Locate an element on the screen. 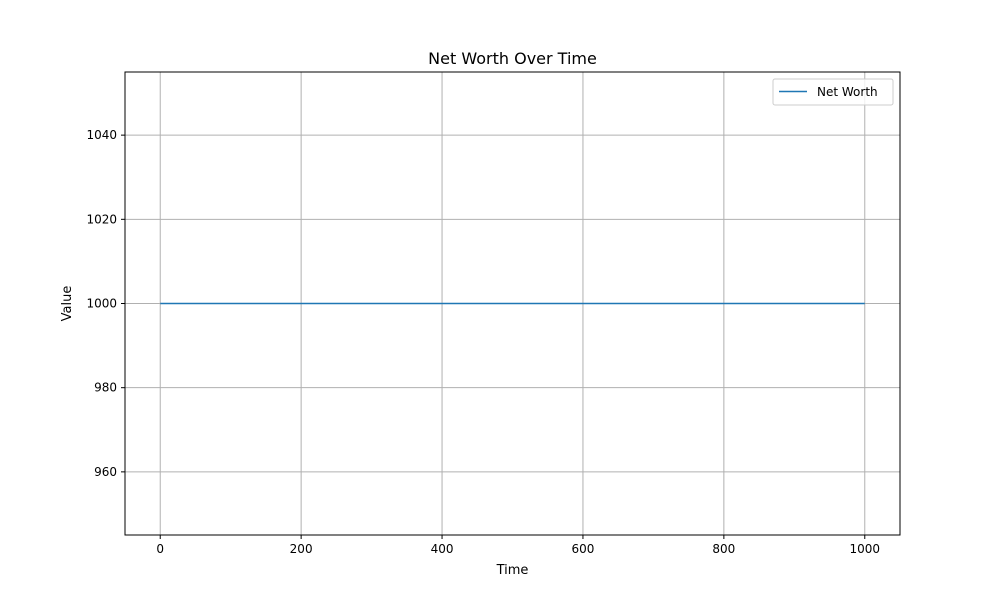 This screenshot has height=600, width=1000. x-tick-label: 200 is located at coordinates (301, 549).